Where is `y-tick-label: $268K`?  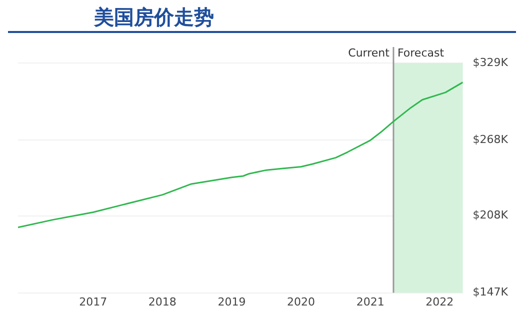 y-tick-label: $268K is located at coordinates (490, 139).